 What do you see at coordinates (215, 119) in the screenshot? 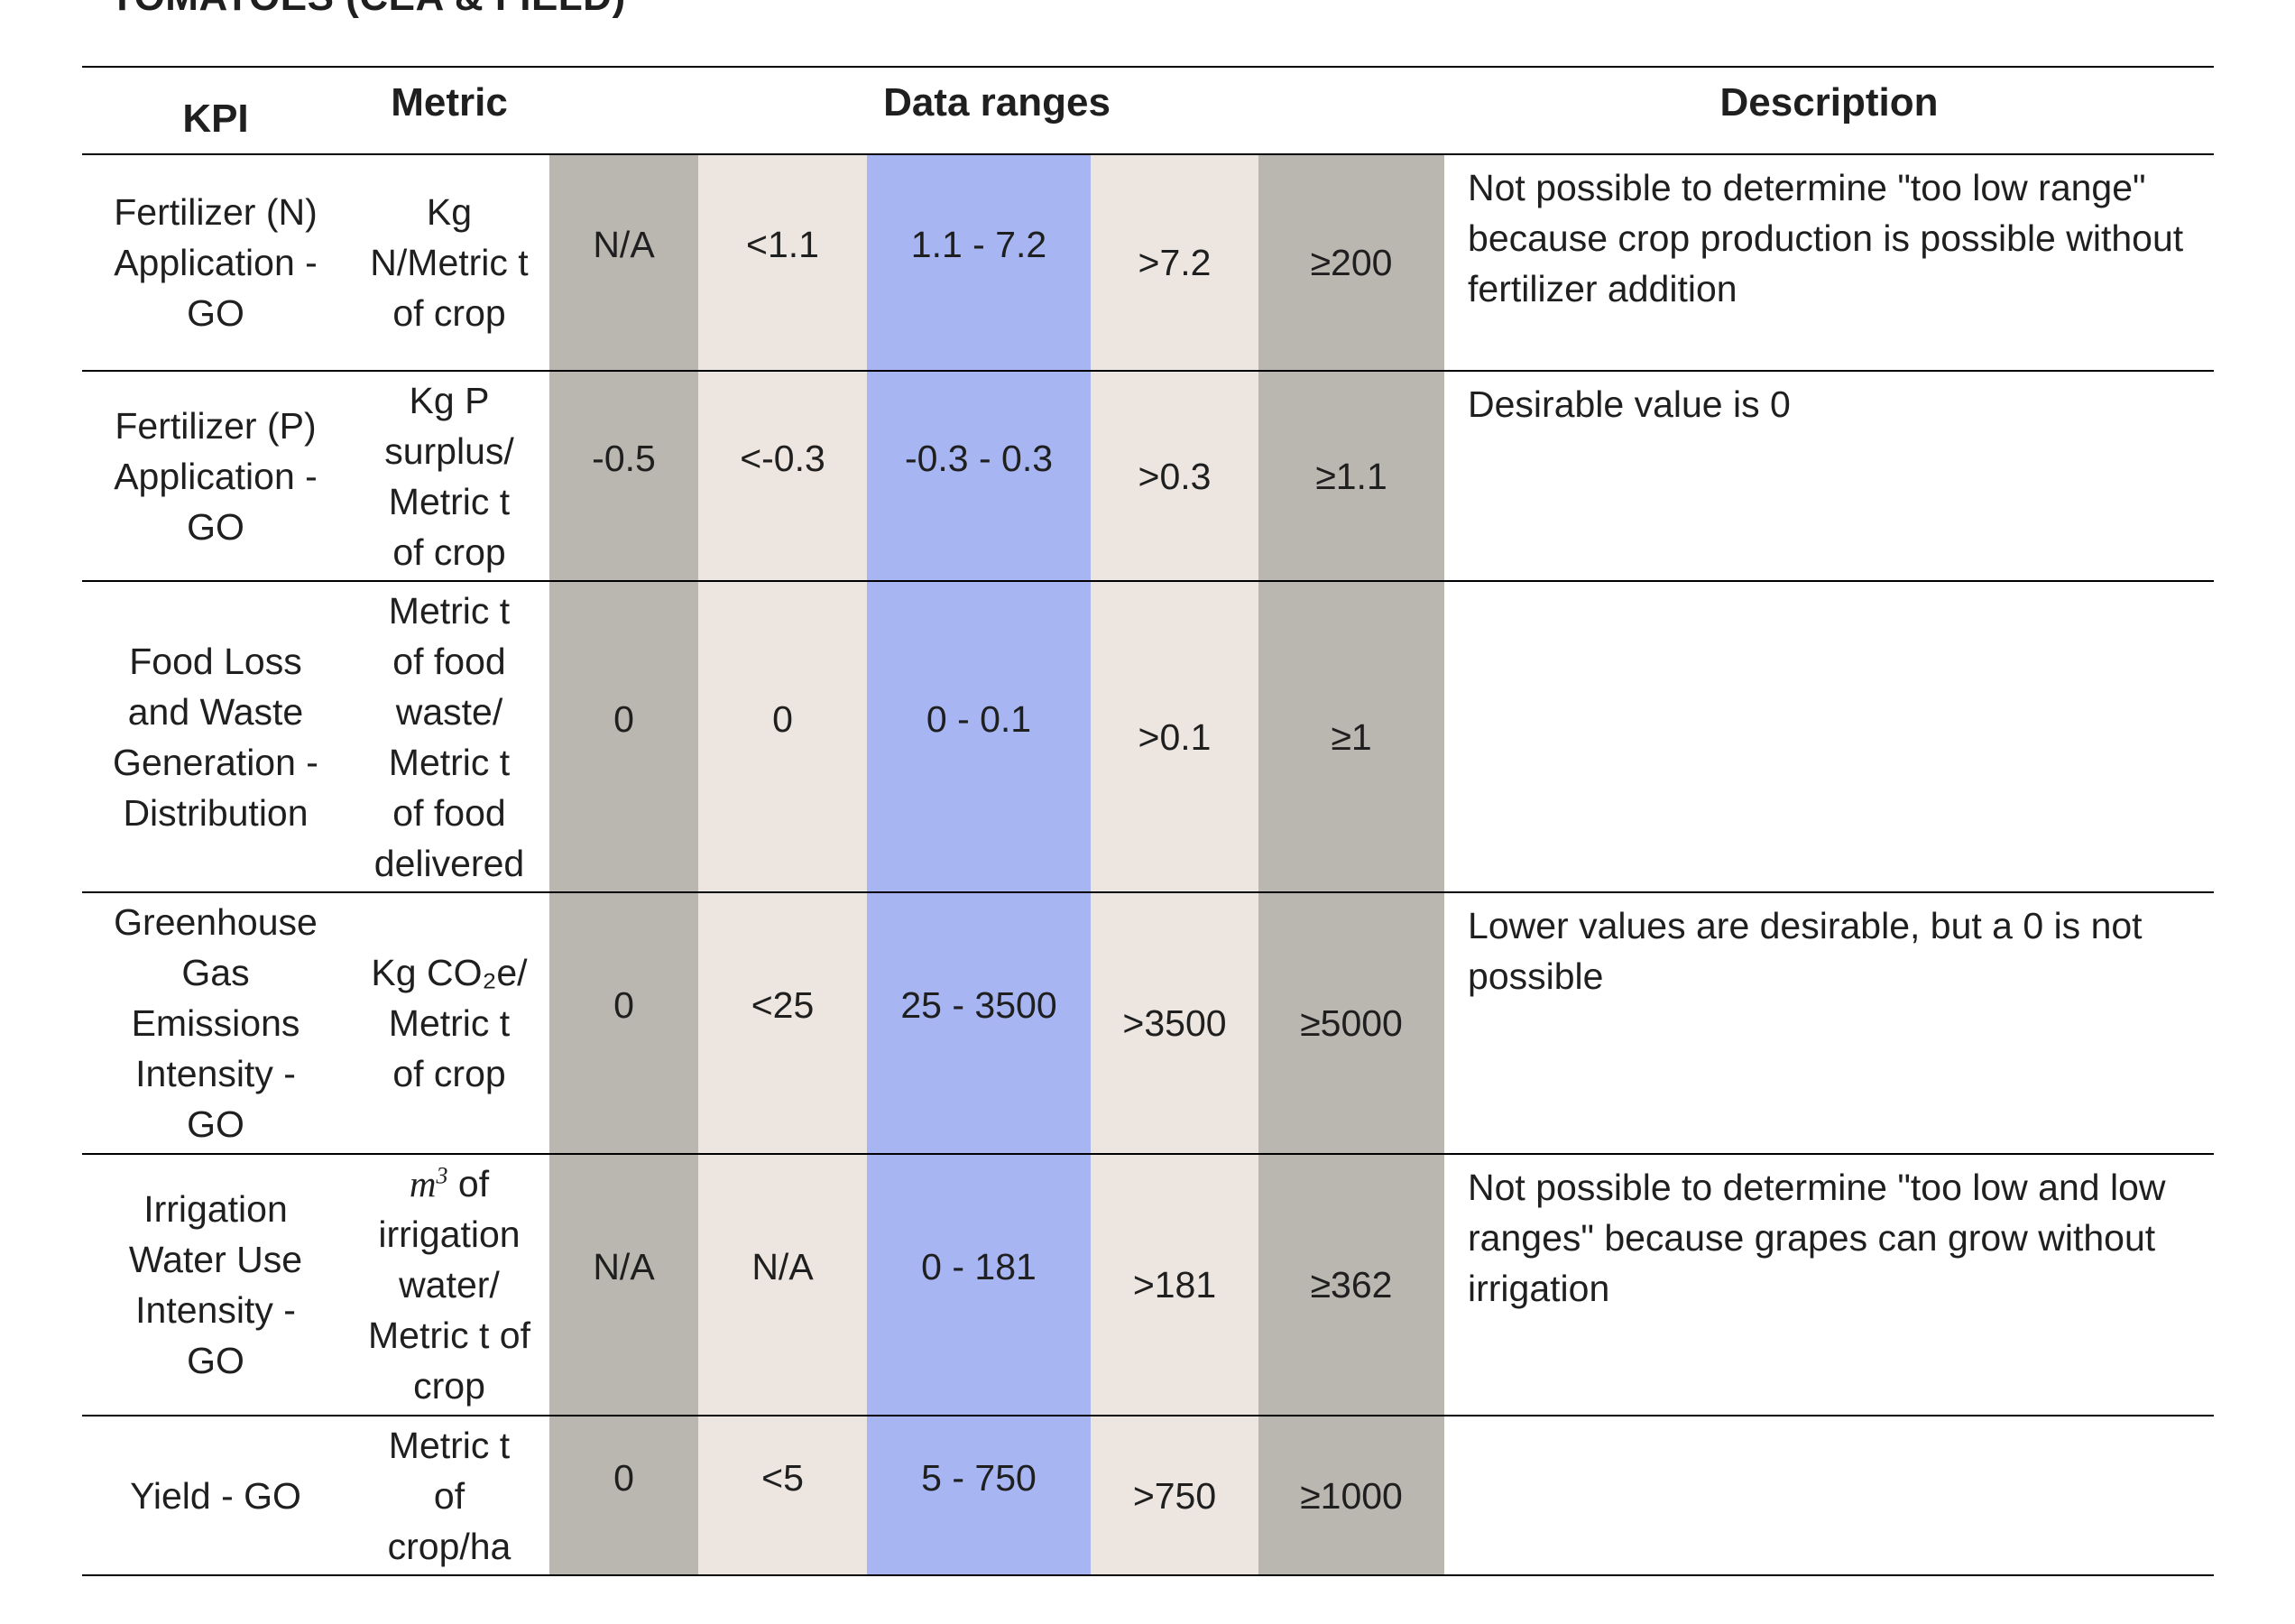
I see `kpi-header: KPI` at bounding box center [215, 119].